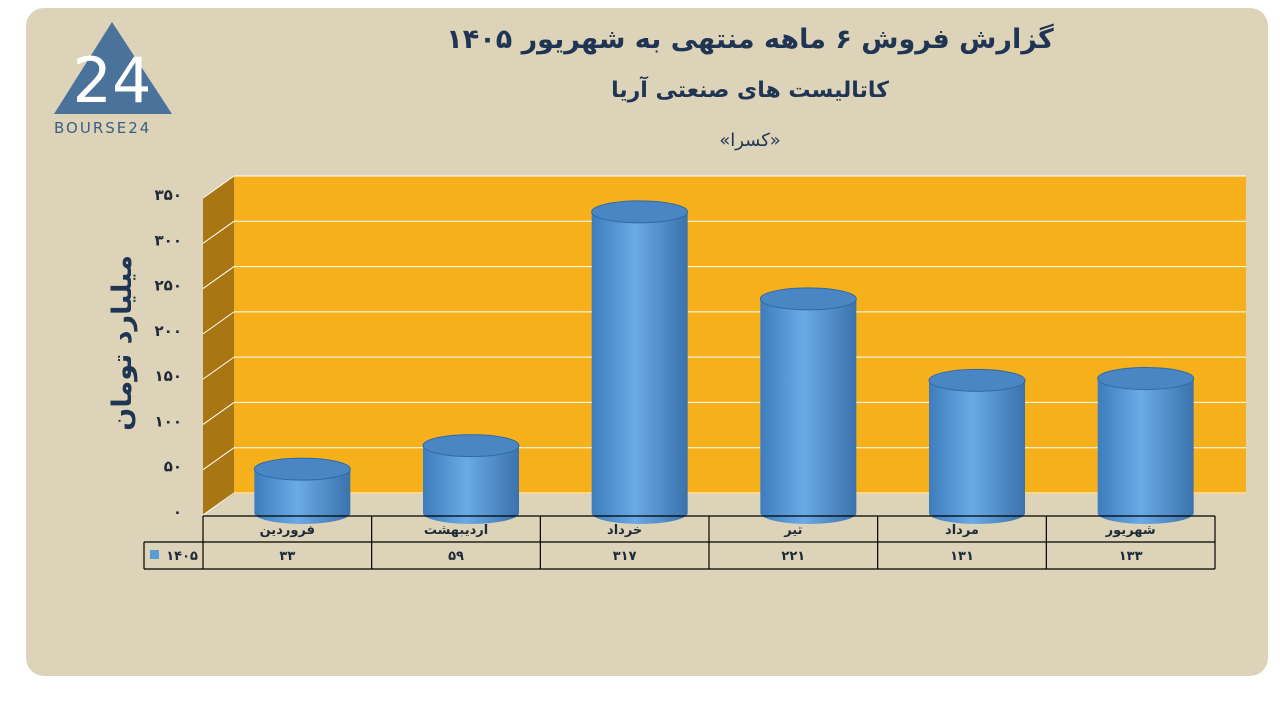  I want to click on y-tick-label: ۱۵۰, so click(168, 376).